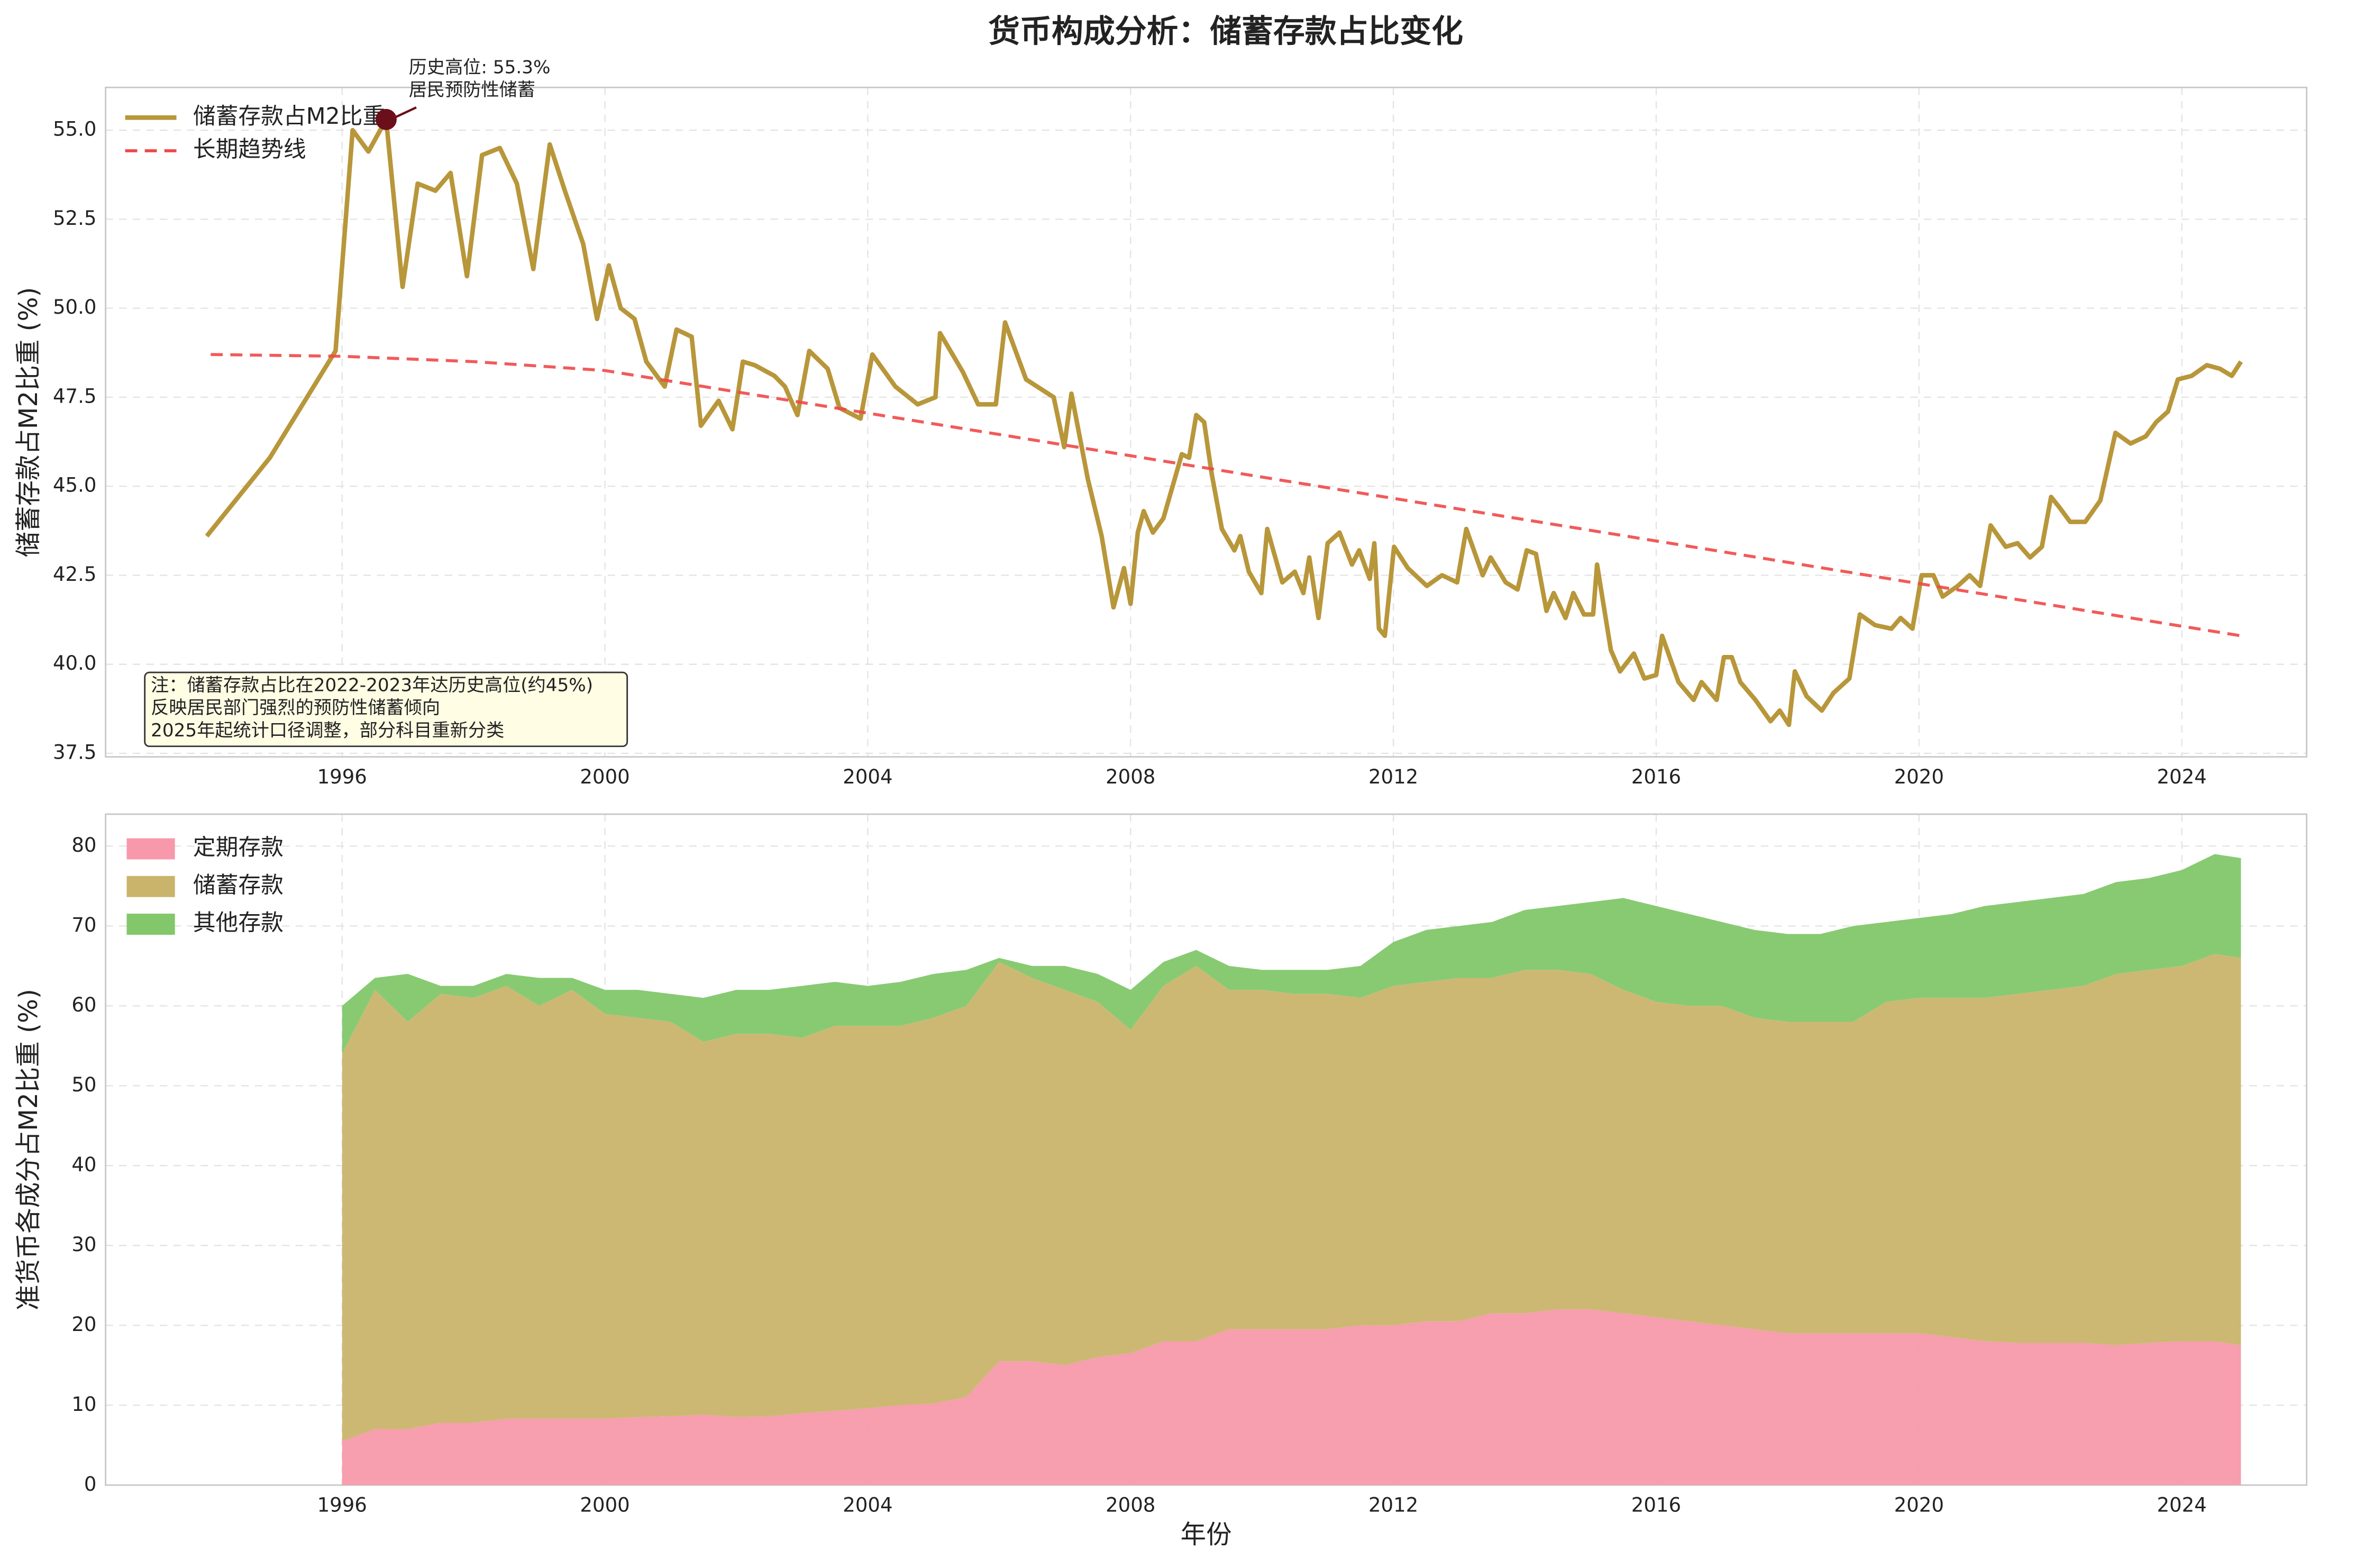 The width and height of the screenshot is (2364, 1568). Describe the element at coordinates (83, 1325) in the screenshot. I see `y-tick-label: 20` at that location.